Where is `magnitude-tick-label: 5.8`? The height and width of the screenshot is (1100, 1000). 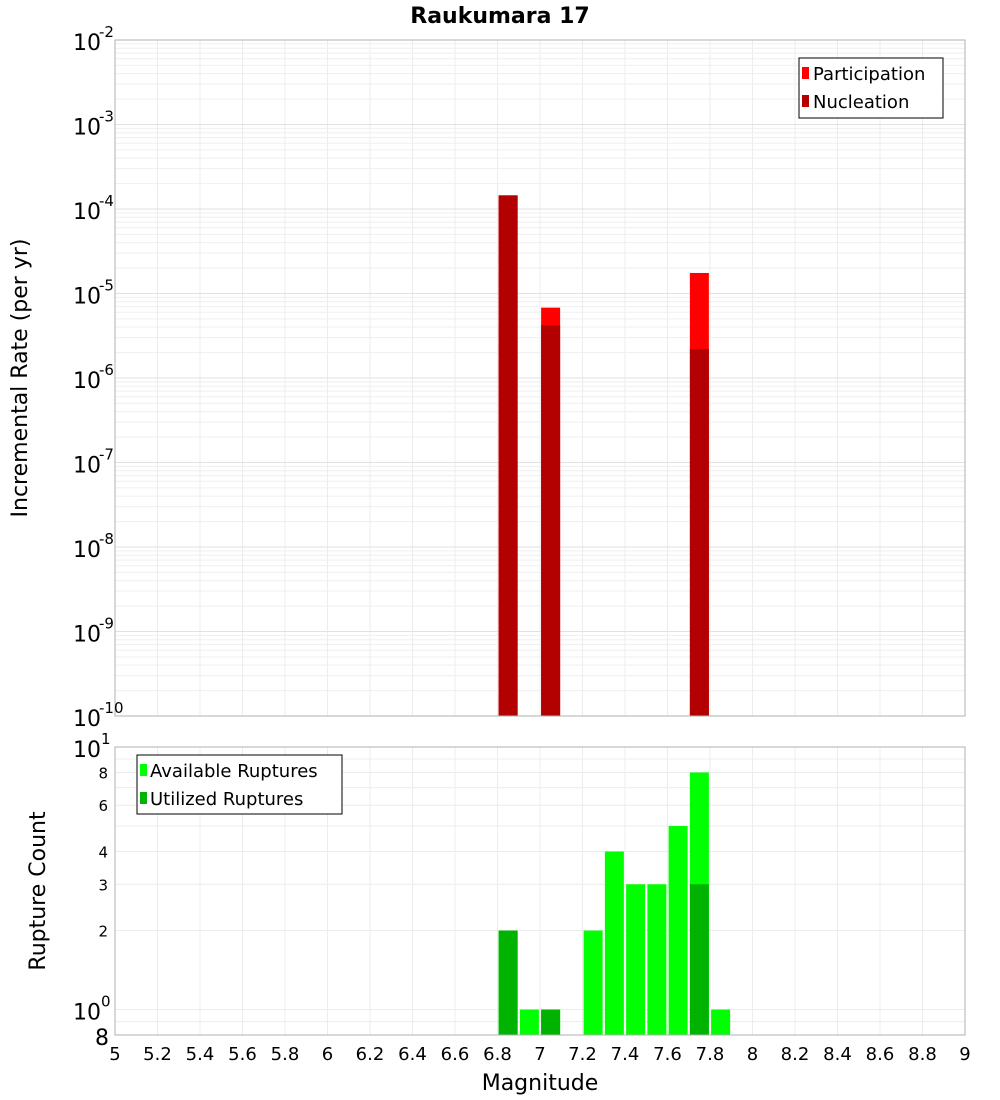
magnitude-tick-label: 5.8 is located at coordinates (285, 1054).